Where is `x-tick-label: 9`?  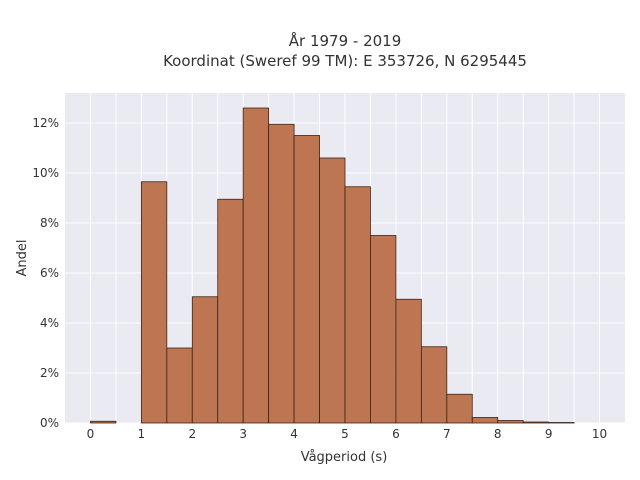
x-tick-label: 9 is located at coordinates (549, 434).